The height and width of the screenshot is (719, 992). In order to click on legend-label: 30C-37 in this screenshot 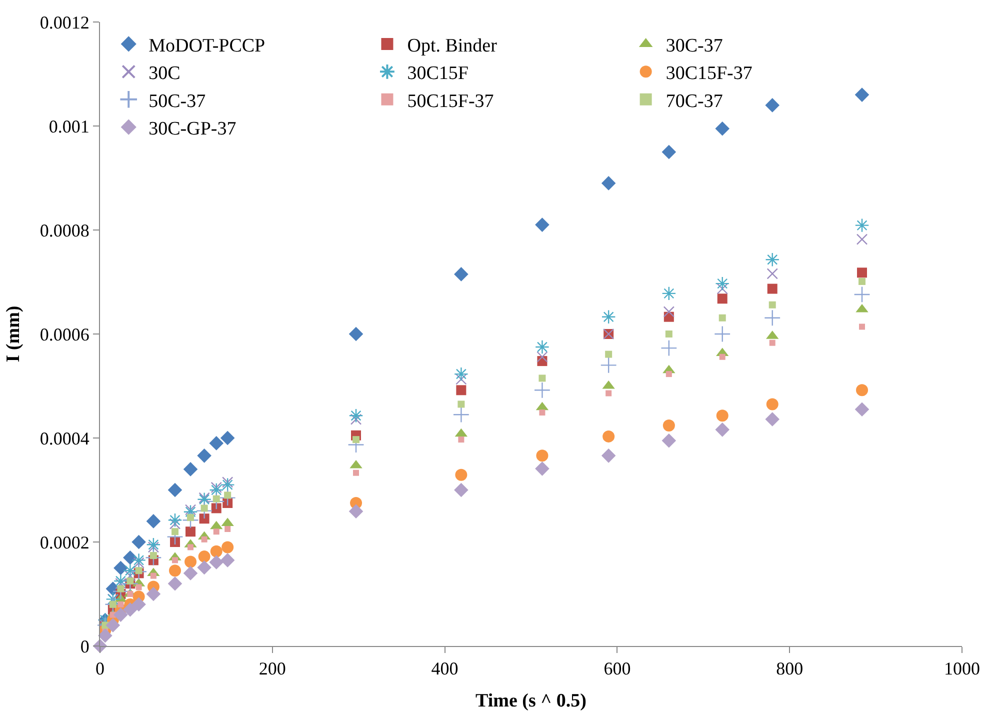, I will do `click(694, 45)`.